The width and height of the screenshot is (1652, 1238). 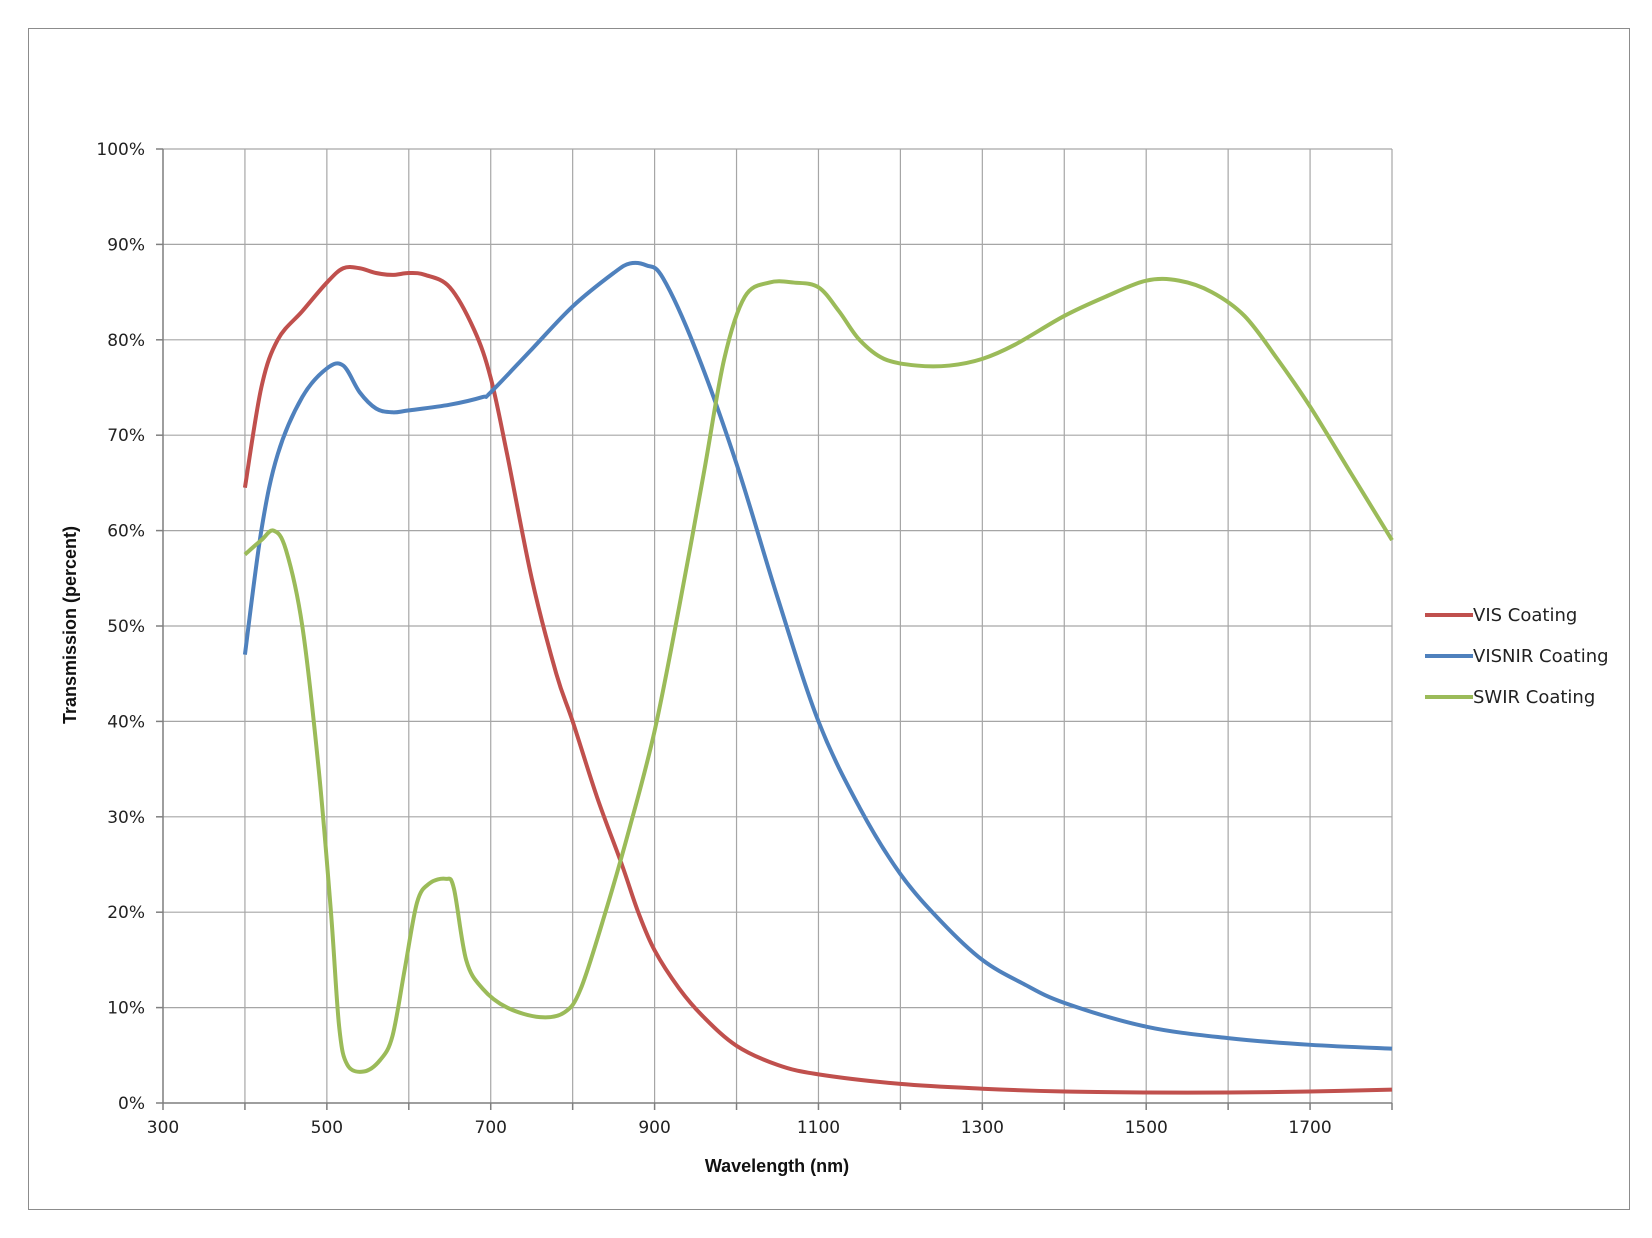 I want to click on legend-label-vis-coating: VIS Coating, so click(x=1525, y=615).